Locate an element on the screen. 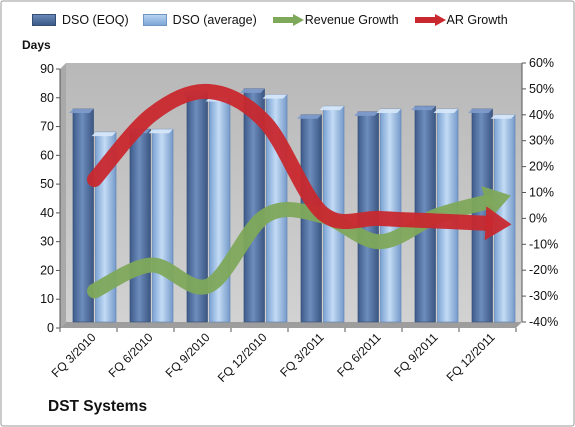 This screenshot has width=575, height=427. x-tick-label: FQ 9/2011 is located at coordinates (416, 355).